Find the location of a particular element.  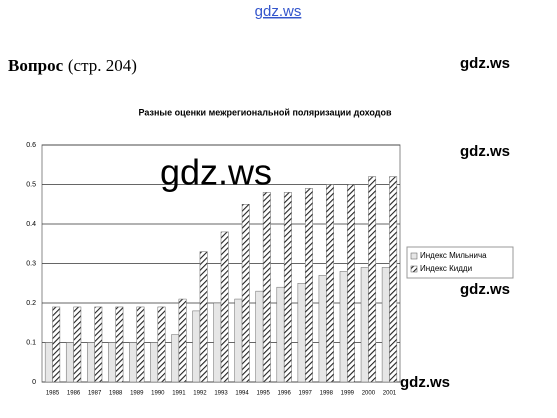

x-tick-label: 1998 is located at coordinates (327, 394).